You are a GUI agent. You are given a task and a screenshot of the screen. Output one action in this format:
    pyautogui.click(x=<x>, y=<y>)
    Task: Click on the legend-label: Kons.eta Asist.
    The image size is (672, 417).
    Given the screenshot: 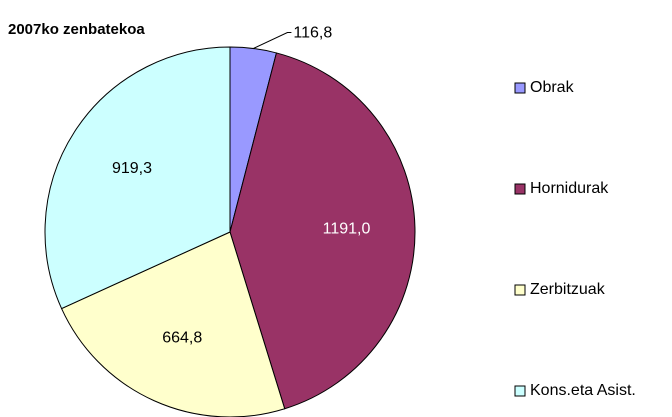 What is the action you would take?
    pyautogui.click(x=583, y=390)
    